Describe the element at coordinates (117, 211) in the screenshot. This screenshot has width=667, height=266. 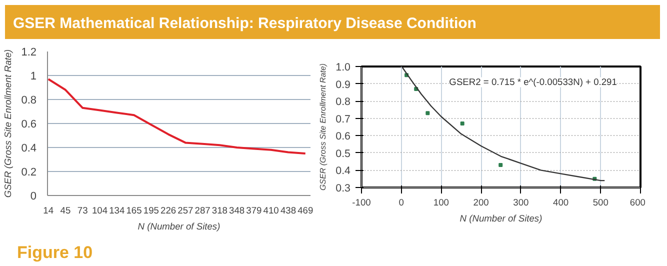
I see `x-tick-label: 134` at that location.